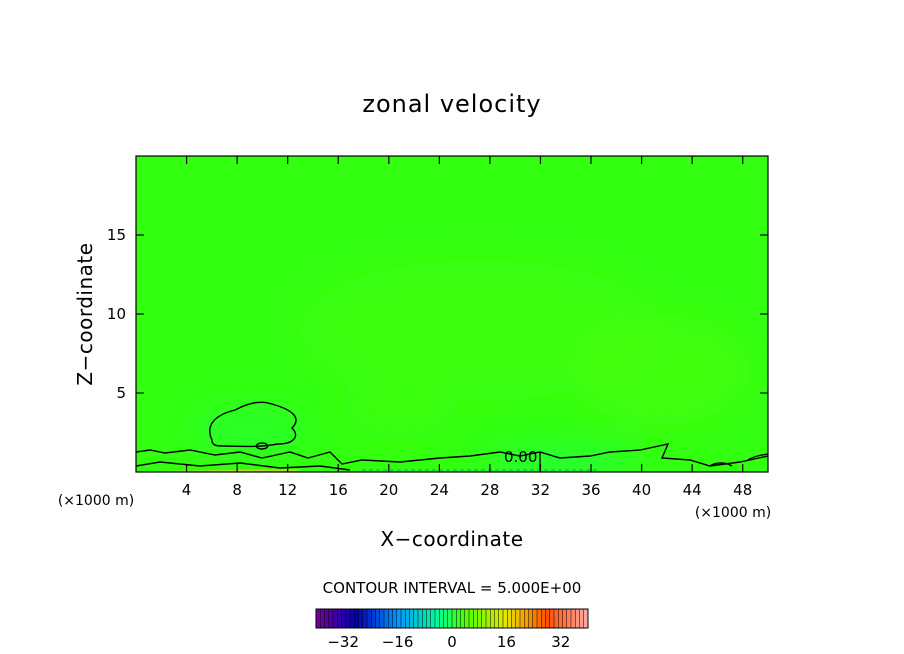 This screenshot has height=654, width=904. I want to click on colorbar-ticks: −32 −16 0 16 32, so click(448, 642).